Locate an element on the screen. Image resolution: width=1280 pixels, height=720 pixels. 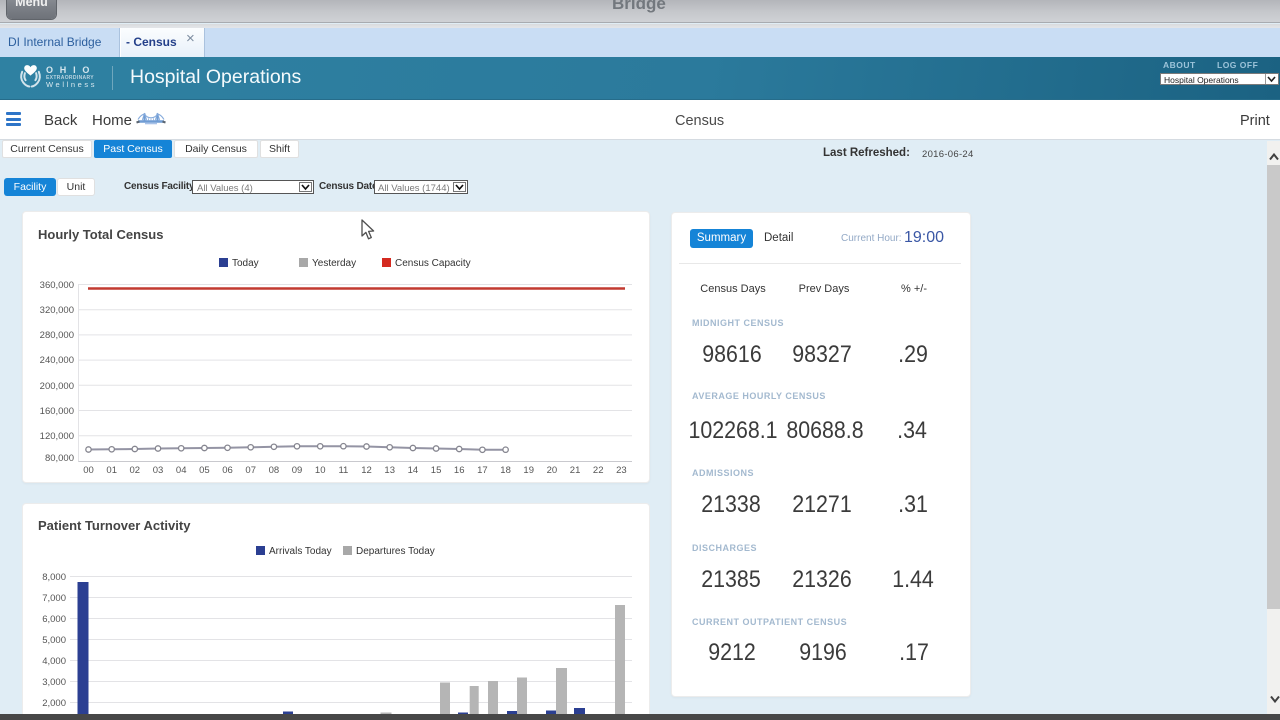
svg-text: 17 is located at coordinates (482, 470).